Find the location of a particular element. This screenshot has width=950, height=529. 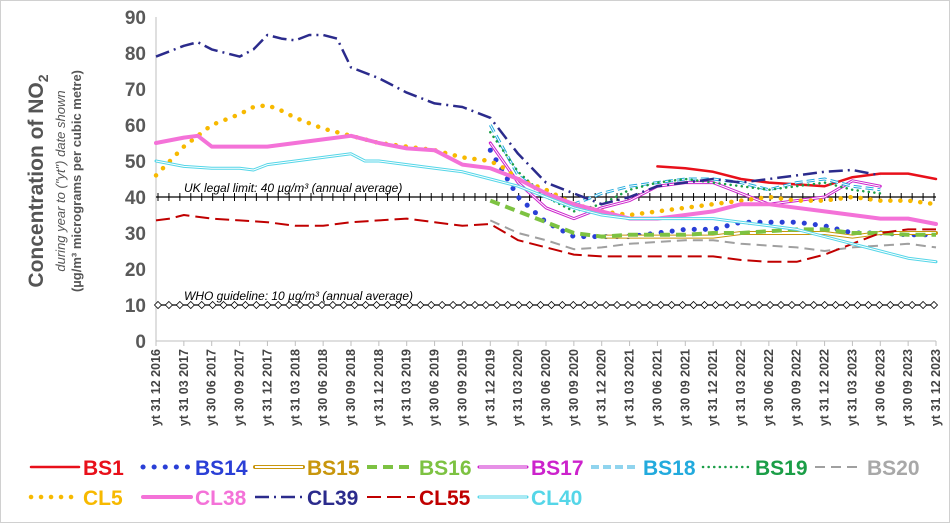

y-tick-label: 70 is located at coordinates (135, 90).